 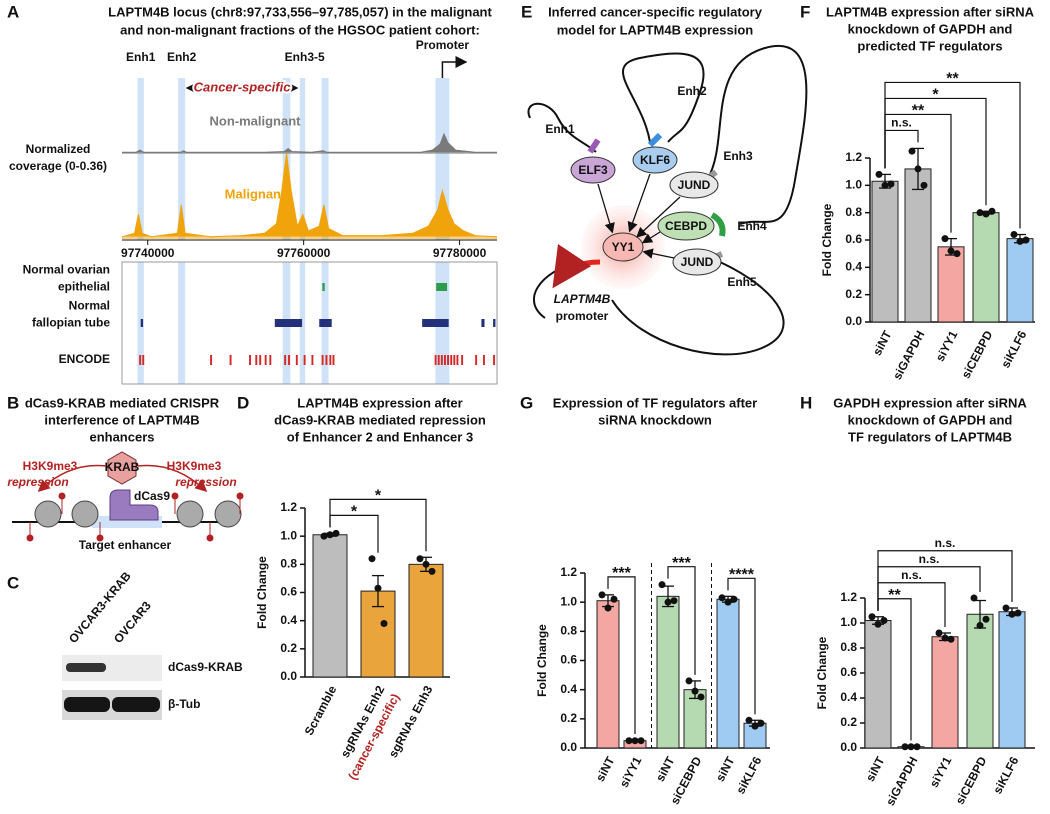 What do you see at coordinates (243, 86) in the screenshot?
I see `annotation: Cancer-specific` at bounding box center [243, 86].